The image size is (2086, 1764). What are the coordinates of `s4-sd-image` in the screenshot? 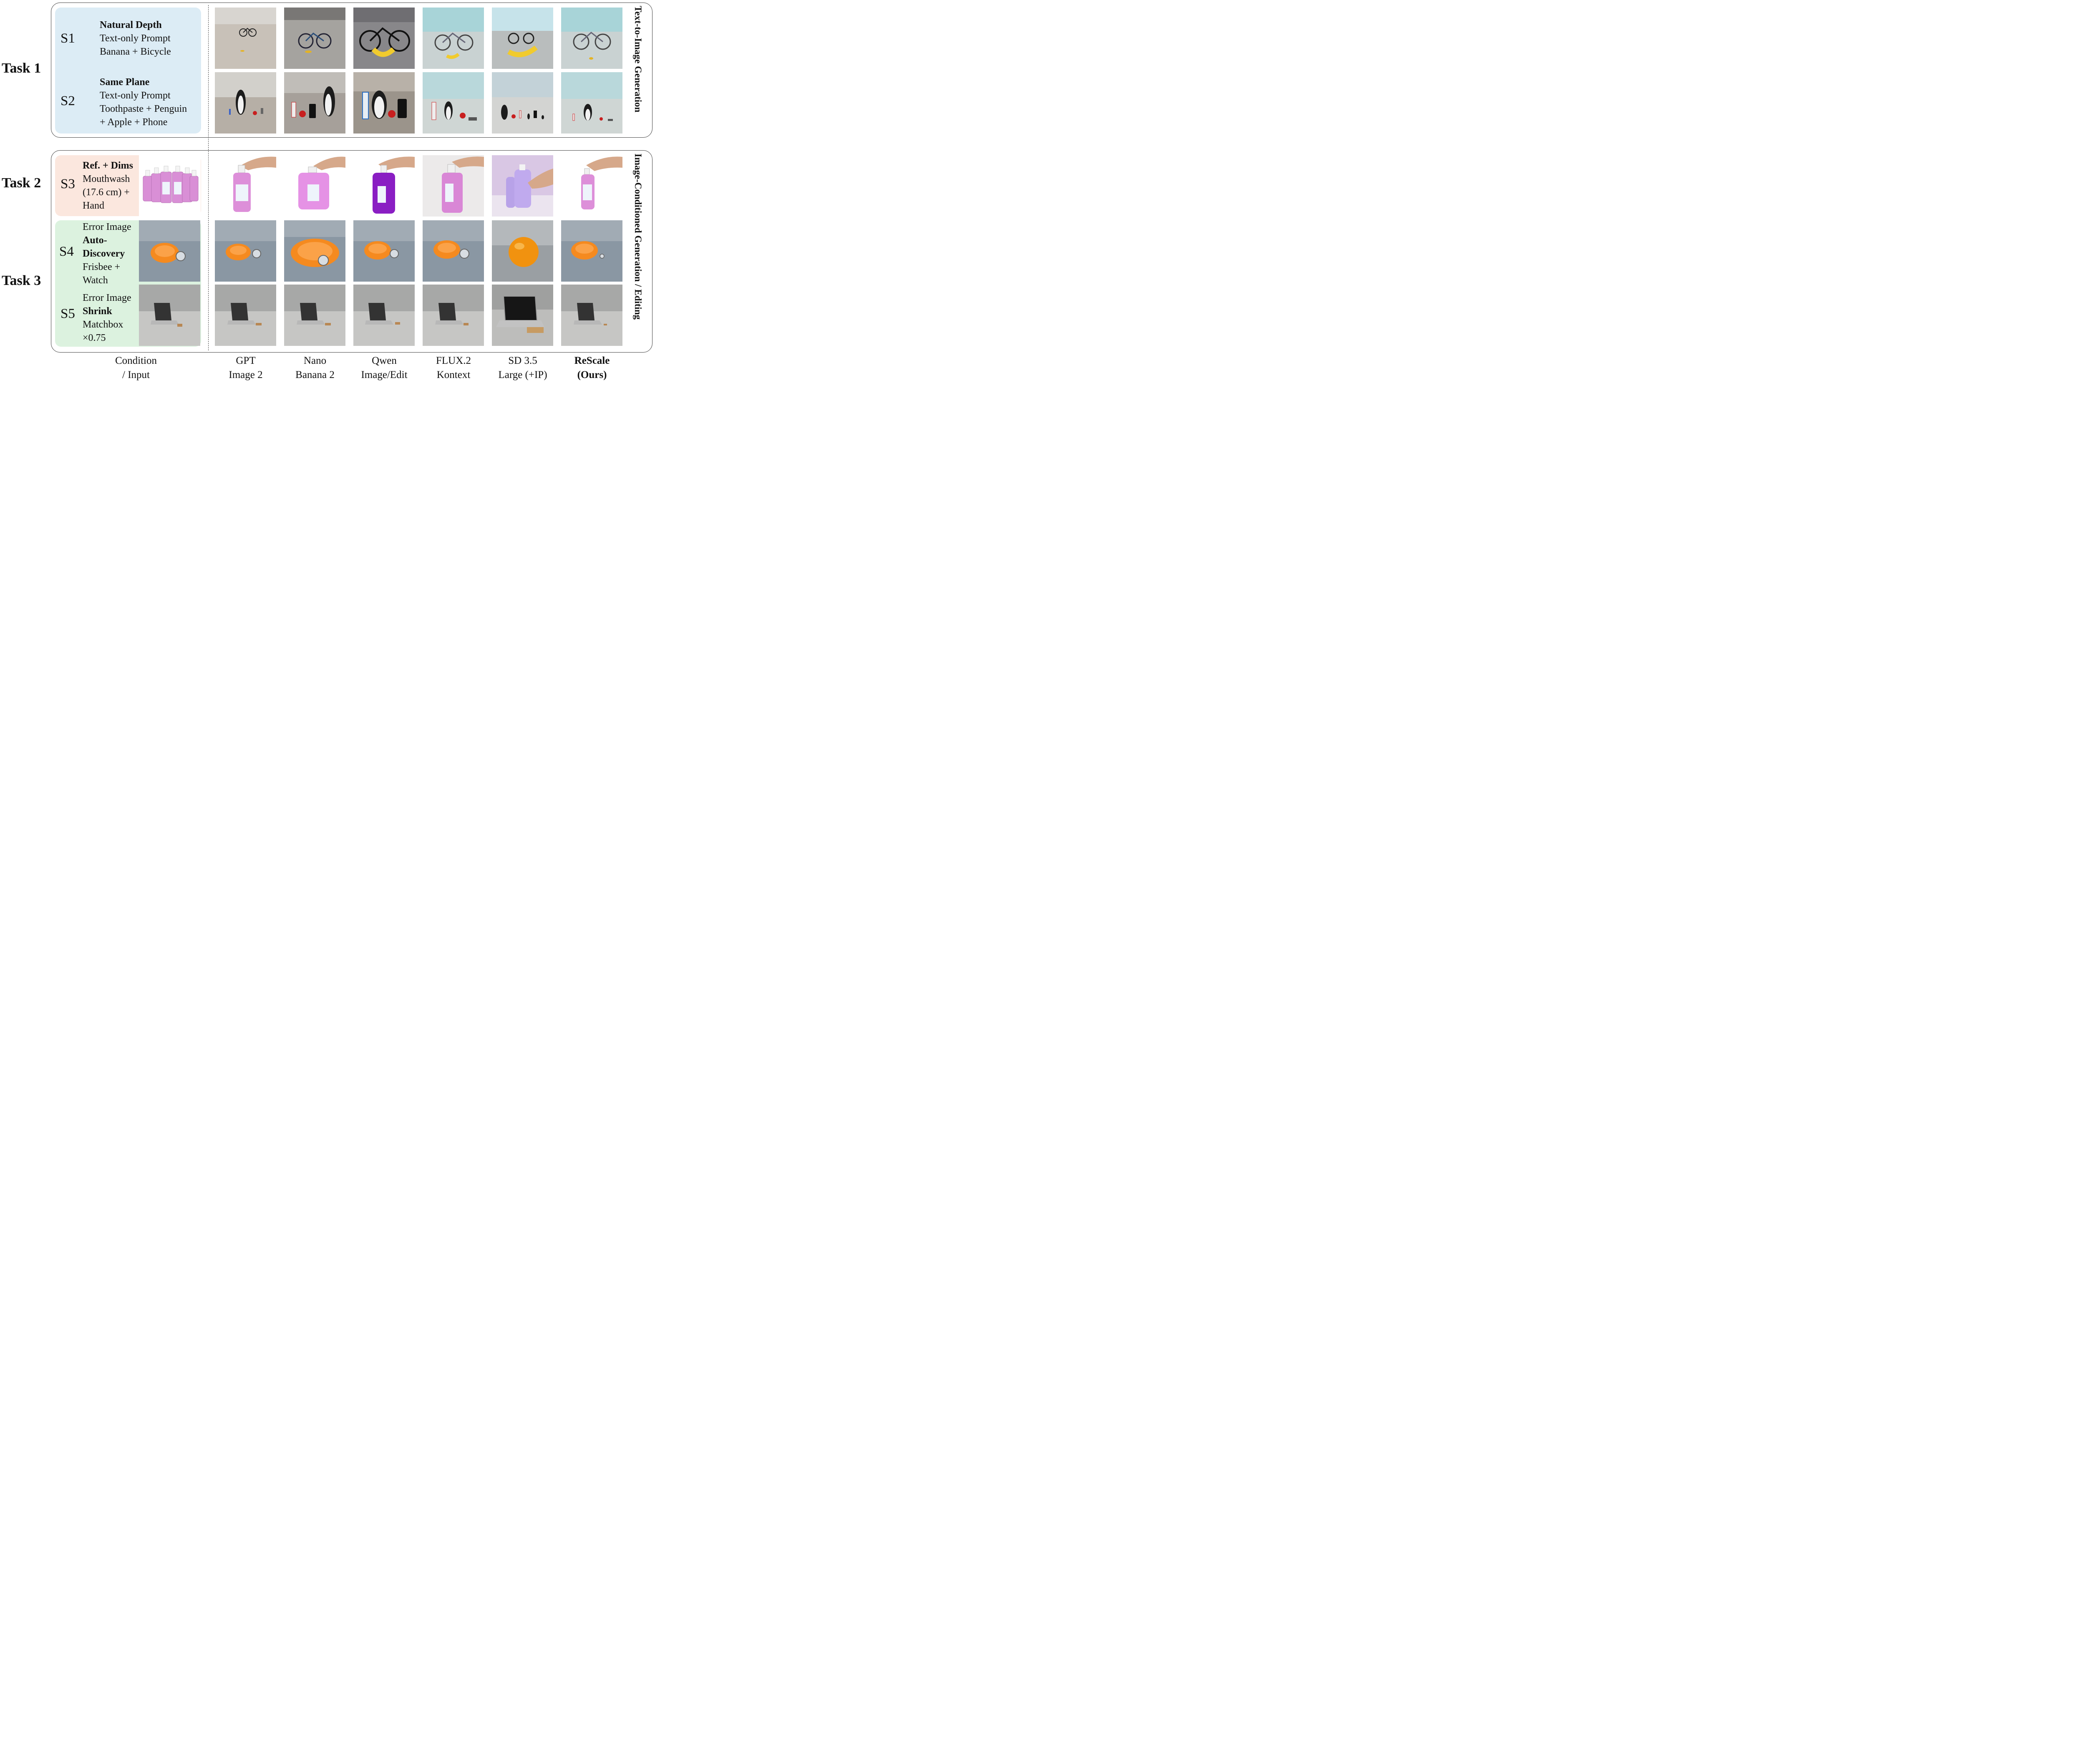 It's located at (523, 251).